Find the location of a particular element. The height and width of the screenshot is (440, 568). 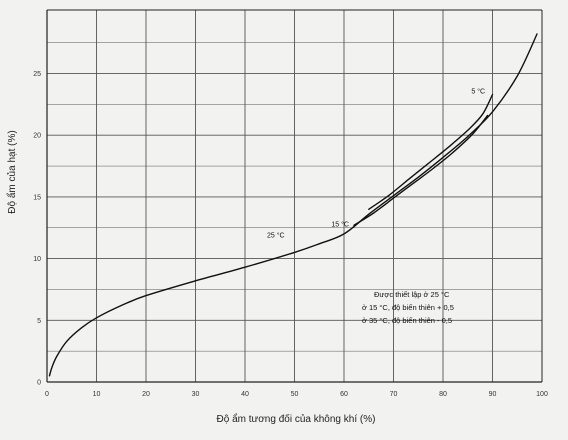

annotation-line-3: ở 35 °C, độ biến thiên - 0,5 is located at coordinates (407, 320).